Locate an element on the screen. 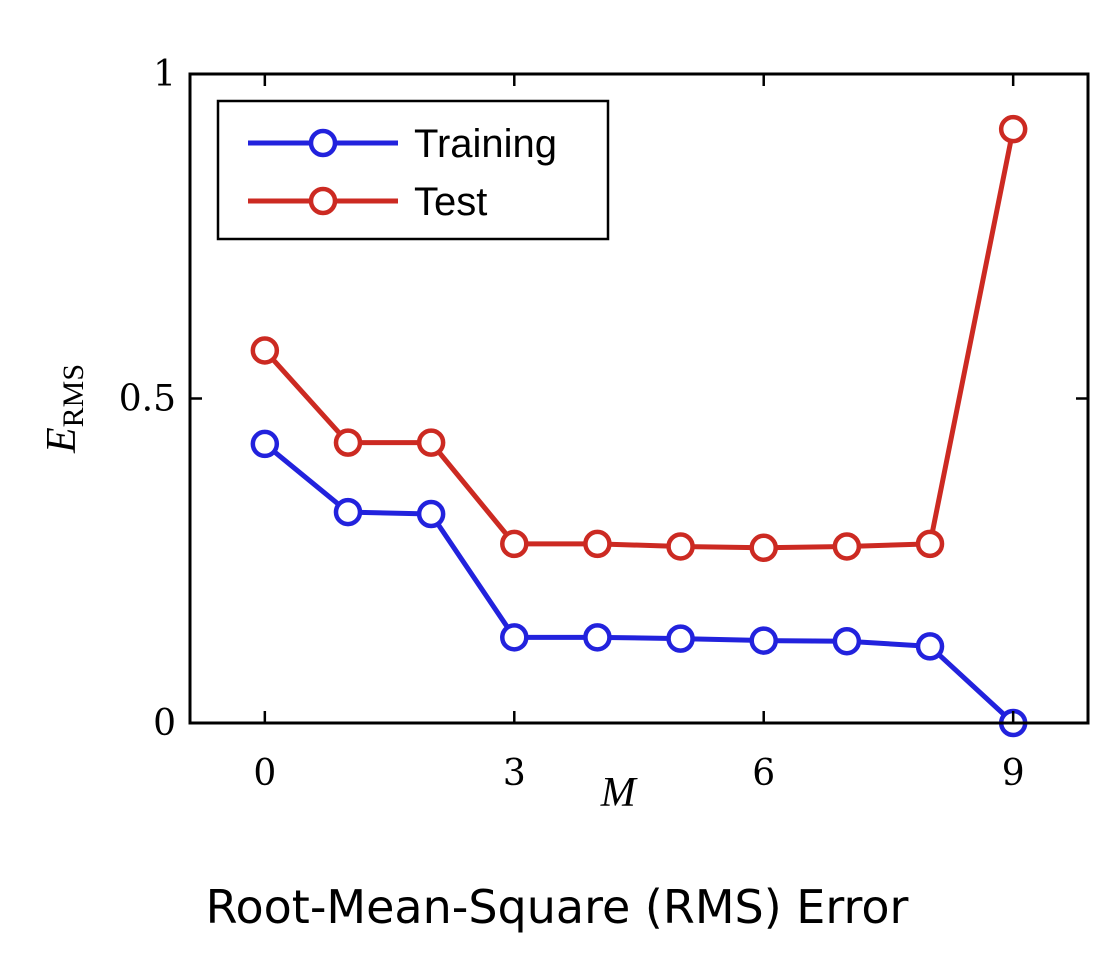  x-tick-label: 3 is located at coordinates (514, 773).